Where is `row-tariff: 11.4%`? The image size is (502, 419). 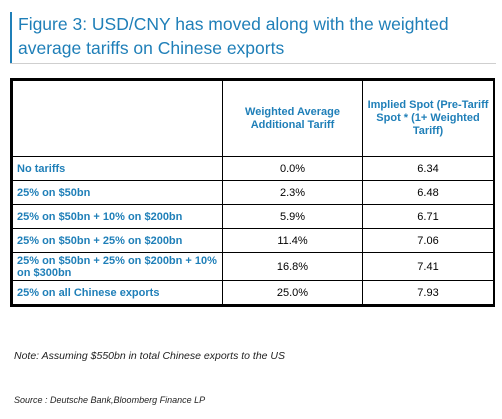 row-tariff: 11.4% is located at coordinates (292, 240).